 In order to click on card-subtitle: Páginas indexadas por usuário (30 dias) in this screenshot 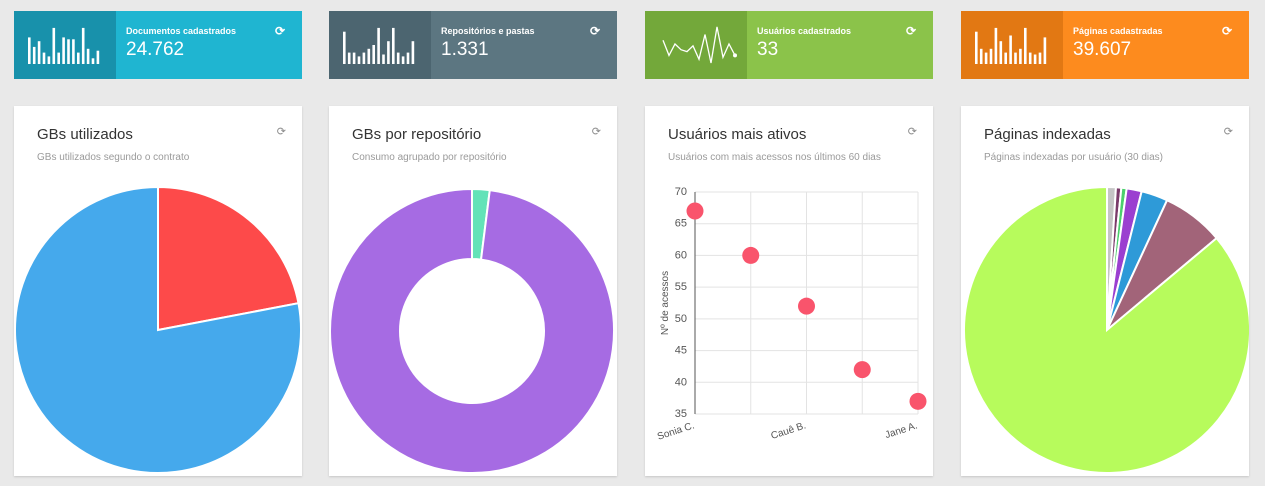, I will do `click(1073, 157)`.